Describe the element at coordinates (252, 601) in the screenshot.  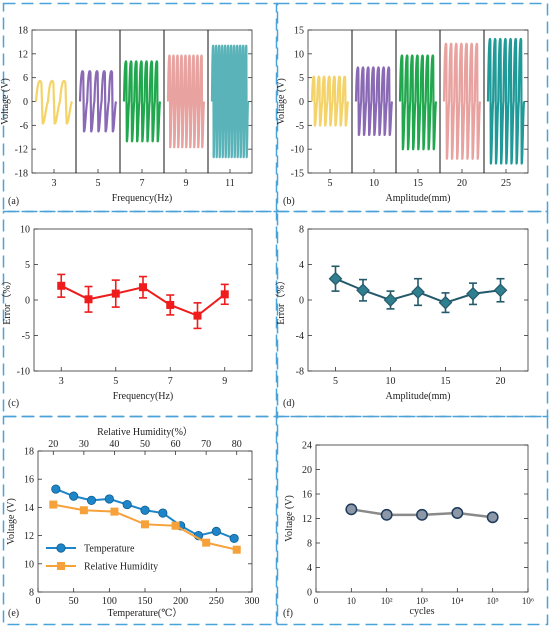
I see `x-tick-label: 300` at that location.